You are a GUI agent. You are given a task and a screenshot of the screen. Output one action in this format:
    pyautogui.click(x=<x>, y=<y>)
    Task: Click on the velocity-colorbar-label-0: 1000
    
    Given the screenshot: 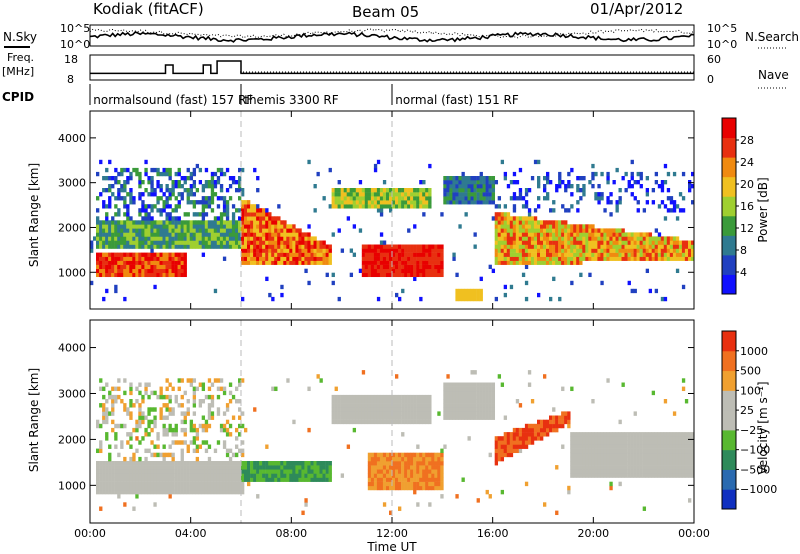 What is the action you would take?
    pyautogui.click(x=754, y=351)
    